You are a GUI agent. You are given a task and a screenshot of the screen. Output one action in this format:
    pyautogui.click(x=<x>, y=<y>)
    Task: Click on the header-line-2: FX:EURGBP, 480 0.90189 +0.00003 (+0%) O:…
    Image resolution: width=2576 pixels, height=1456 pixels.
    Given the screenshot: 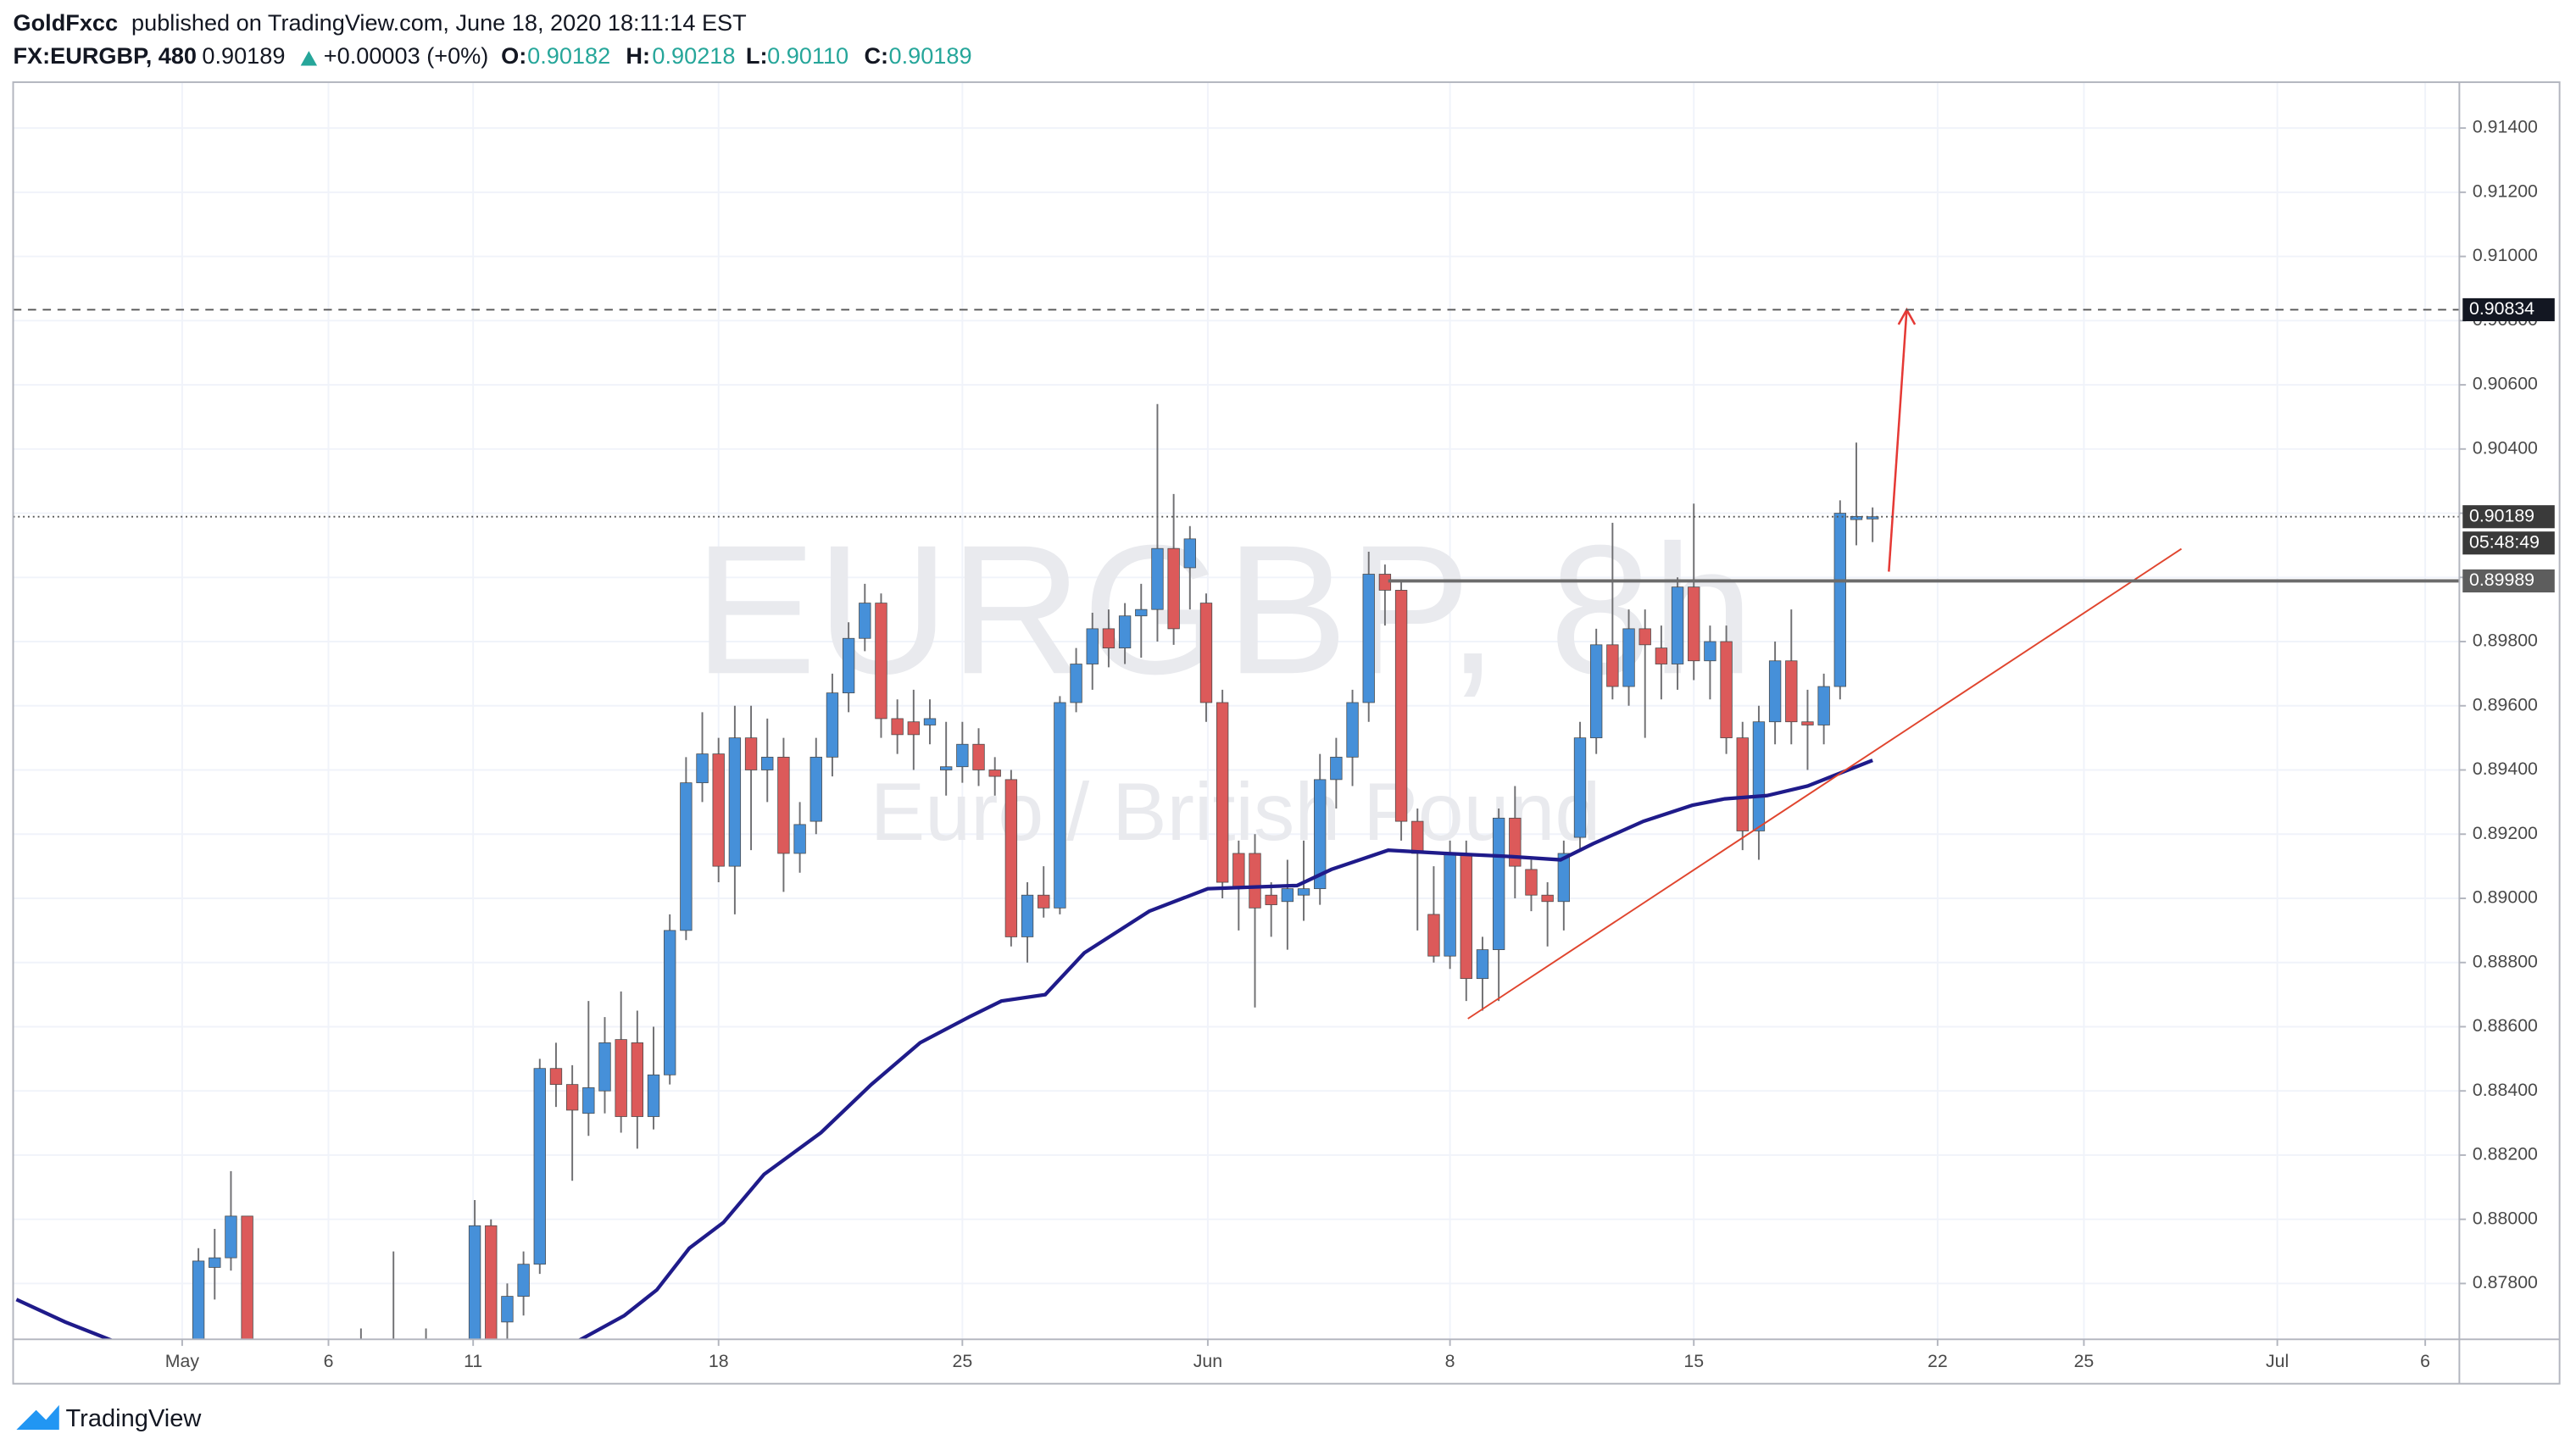 What is the action you would take?
    pyautogui.click(x=493, y=56)
    